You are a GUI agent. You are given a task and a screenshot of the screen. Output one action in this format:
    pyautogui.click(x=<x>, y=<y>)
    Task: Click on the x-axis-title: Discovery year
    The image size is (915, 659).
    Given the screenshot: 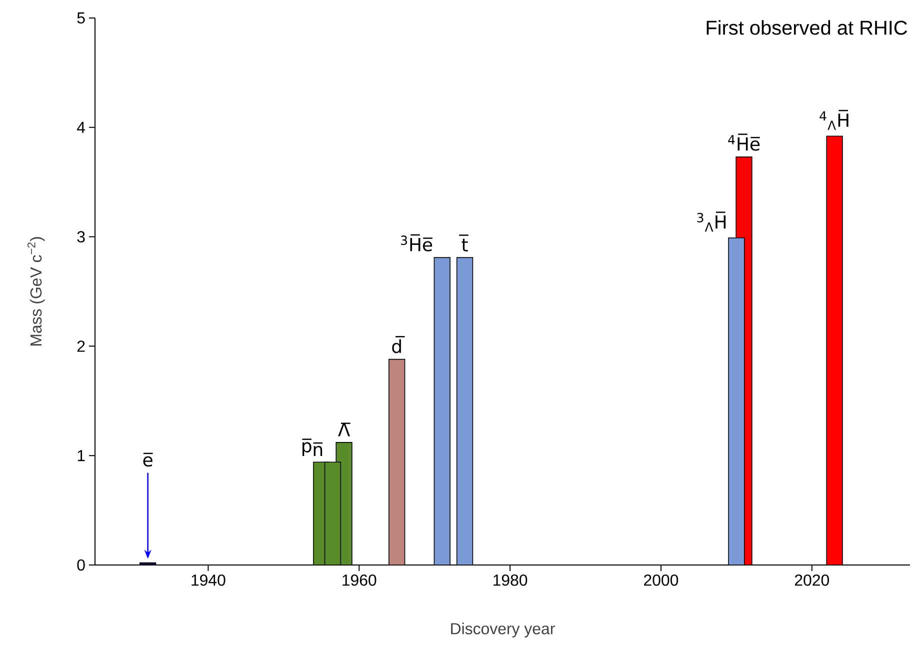 What is the action you would take?
    pyautogui.click(x=503, y=630)
    